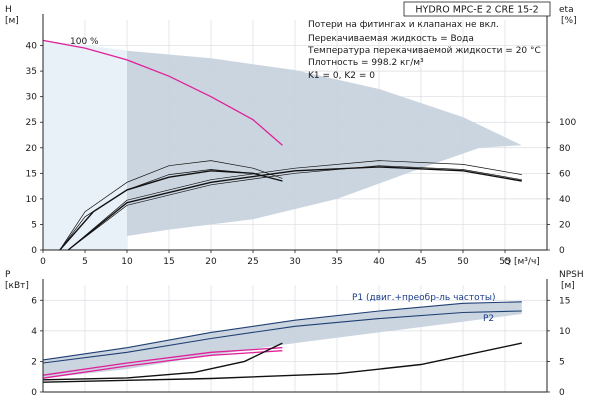 This screenshot has height=400, width=600. What do you see at coordinates (568, 286) in the screenshot?
I see `y2-axis-unit: [м]` at bounding box center [568, 286].